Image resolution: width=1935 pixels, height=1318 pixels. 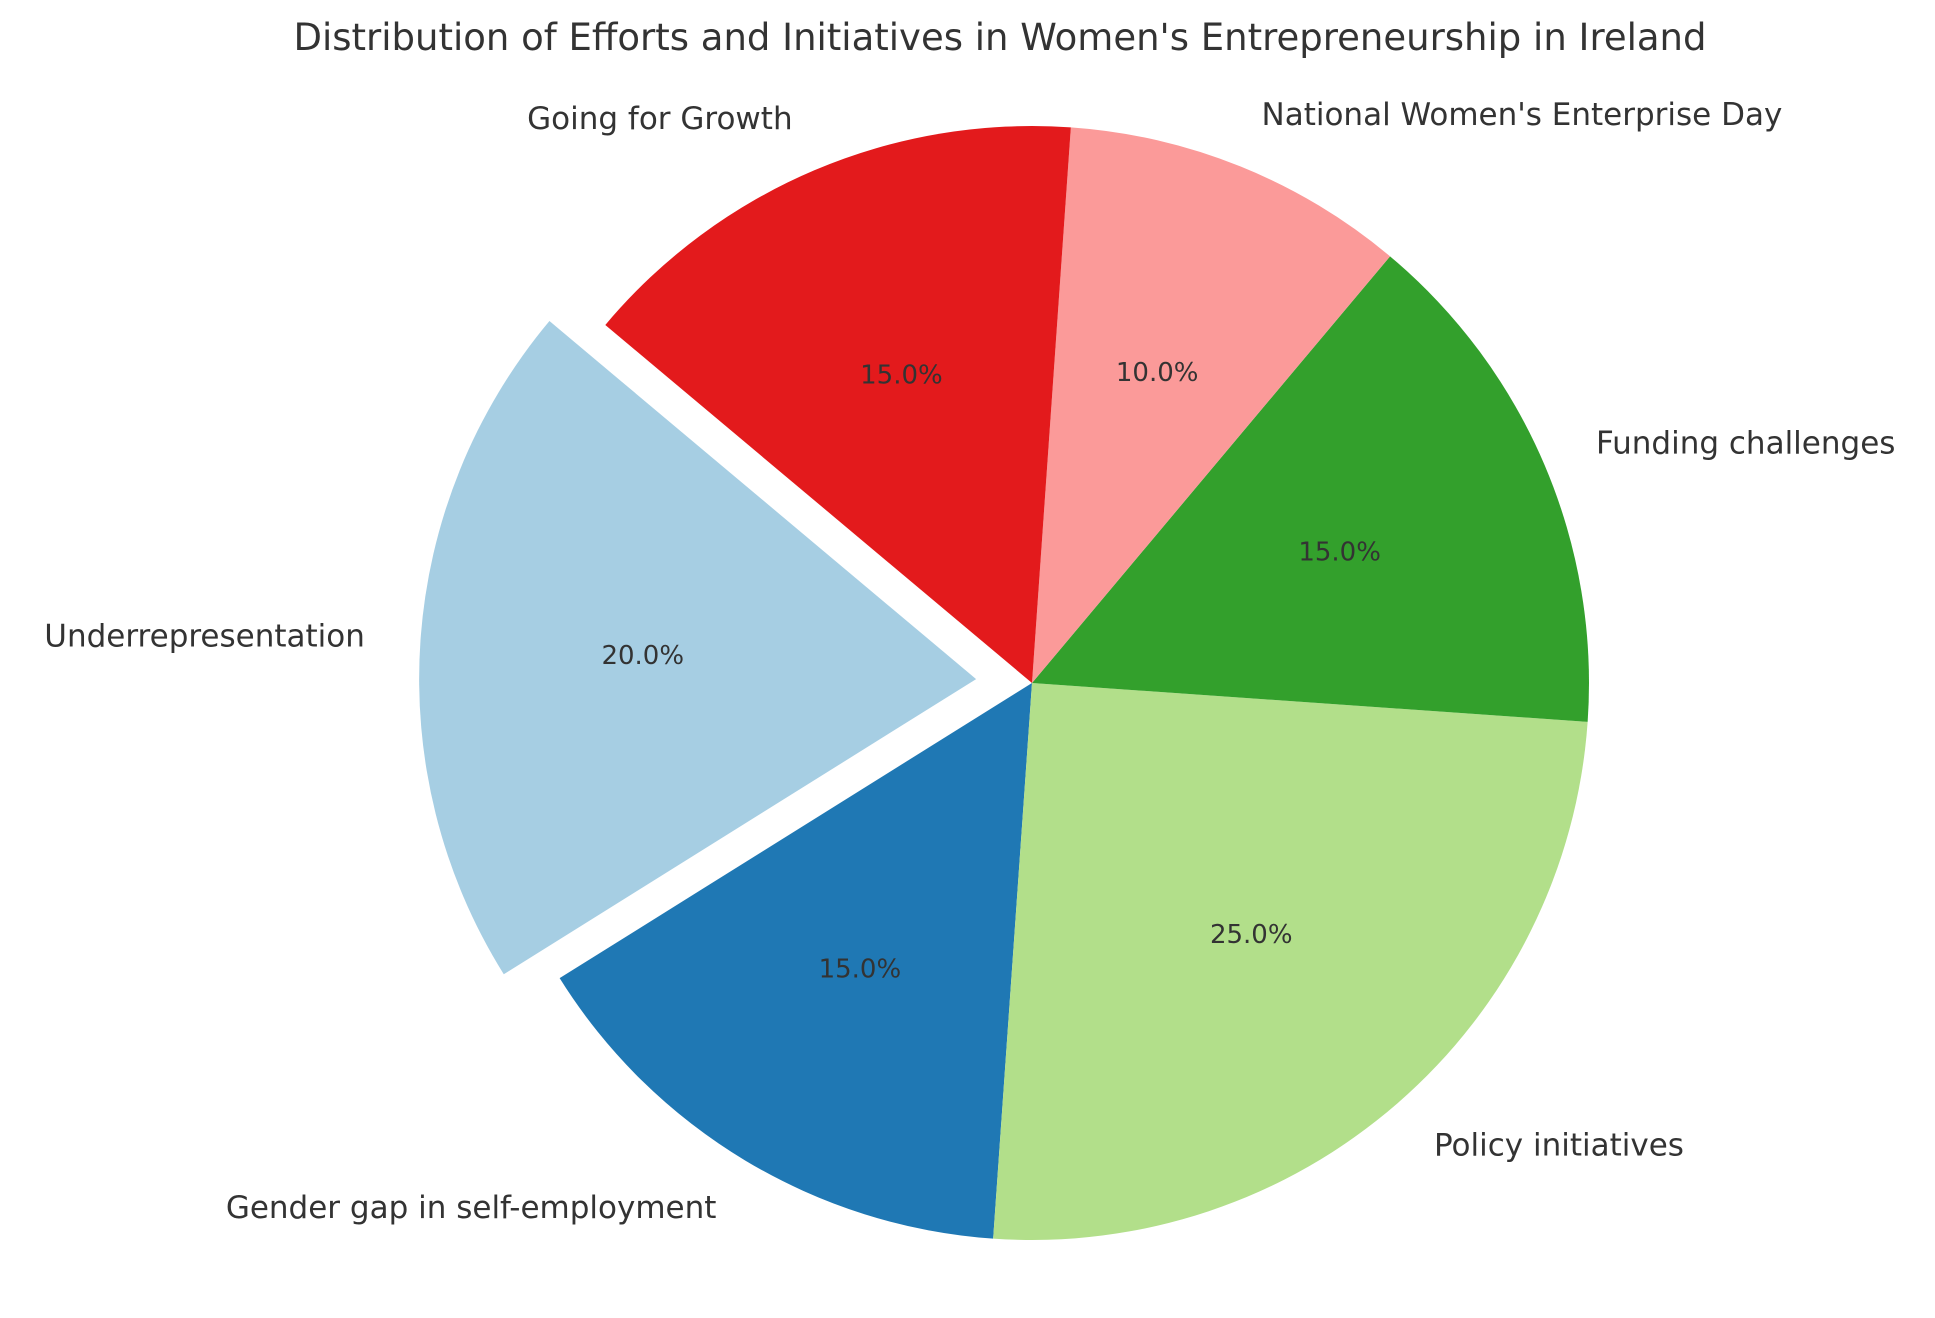 I want to click on pie-slice-policy-initiatives, so click(x=1290, y=961).